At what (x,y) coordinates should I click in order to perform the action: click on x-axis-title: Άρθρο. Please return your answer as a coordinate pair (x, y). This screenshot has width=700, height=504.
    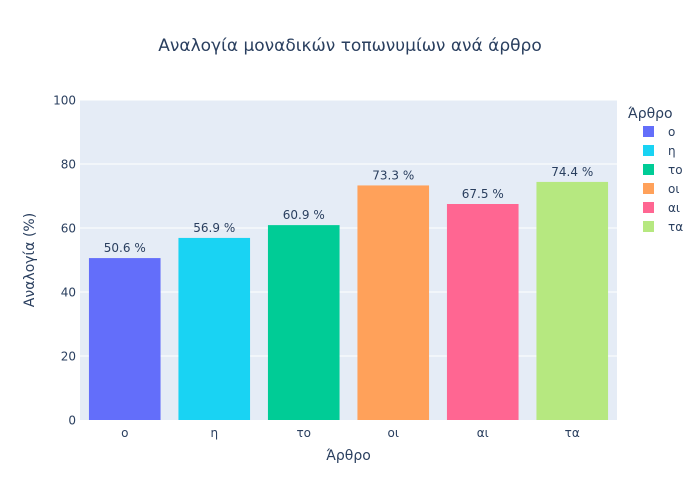
    Looking at the image, I should click on (348, 456).